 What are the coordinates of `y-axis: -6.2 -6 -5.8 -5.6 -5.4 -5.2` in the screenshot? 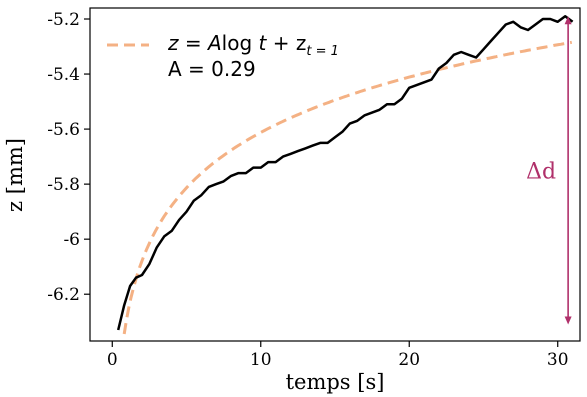 It's located at (68, 157).